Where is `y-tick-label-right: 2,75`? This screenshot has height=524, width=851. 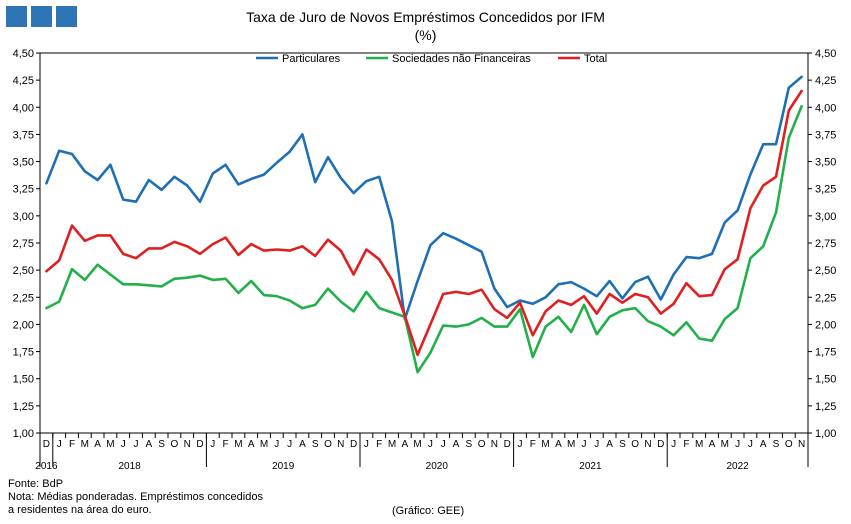
y-tick-label-right: 2,75 is located at coordinates (825, 244).